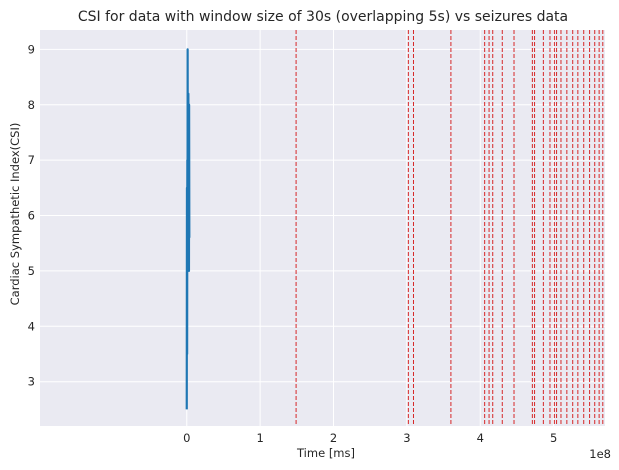  Describe the element at coordinates (406, 438) in the screenshot. I see `x-tick-label: 3` at that location.